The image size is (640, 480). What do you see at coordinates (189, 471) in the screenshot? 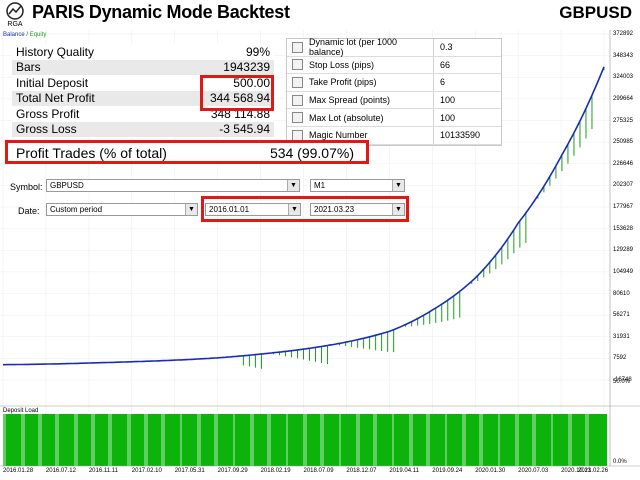
I see `x-tick-label: 2017.05.31` at bounding box center [189, 471].